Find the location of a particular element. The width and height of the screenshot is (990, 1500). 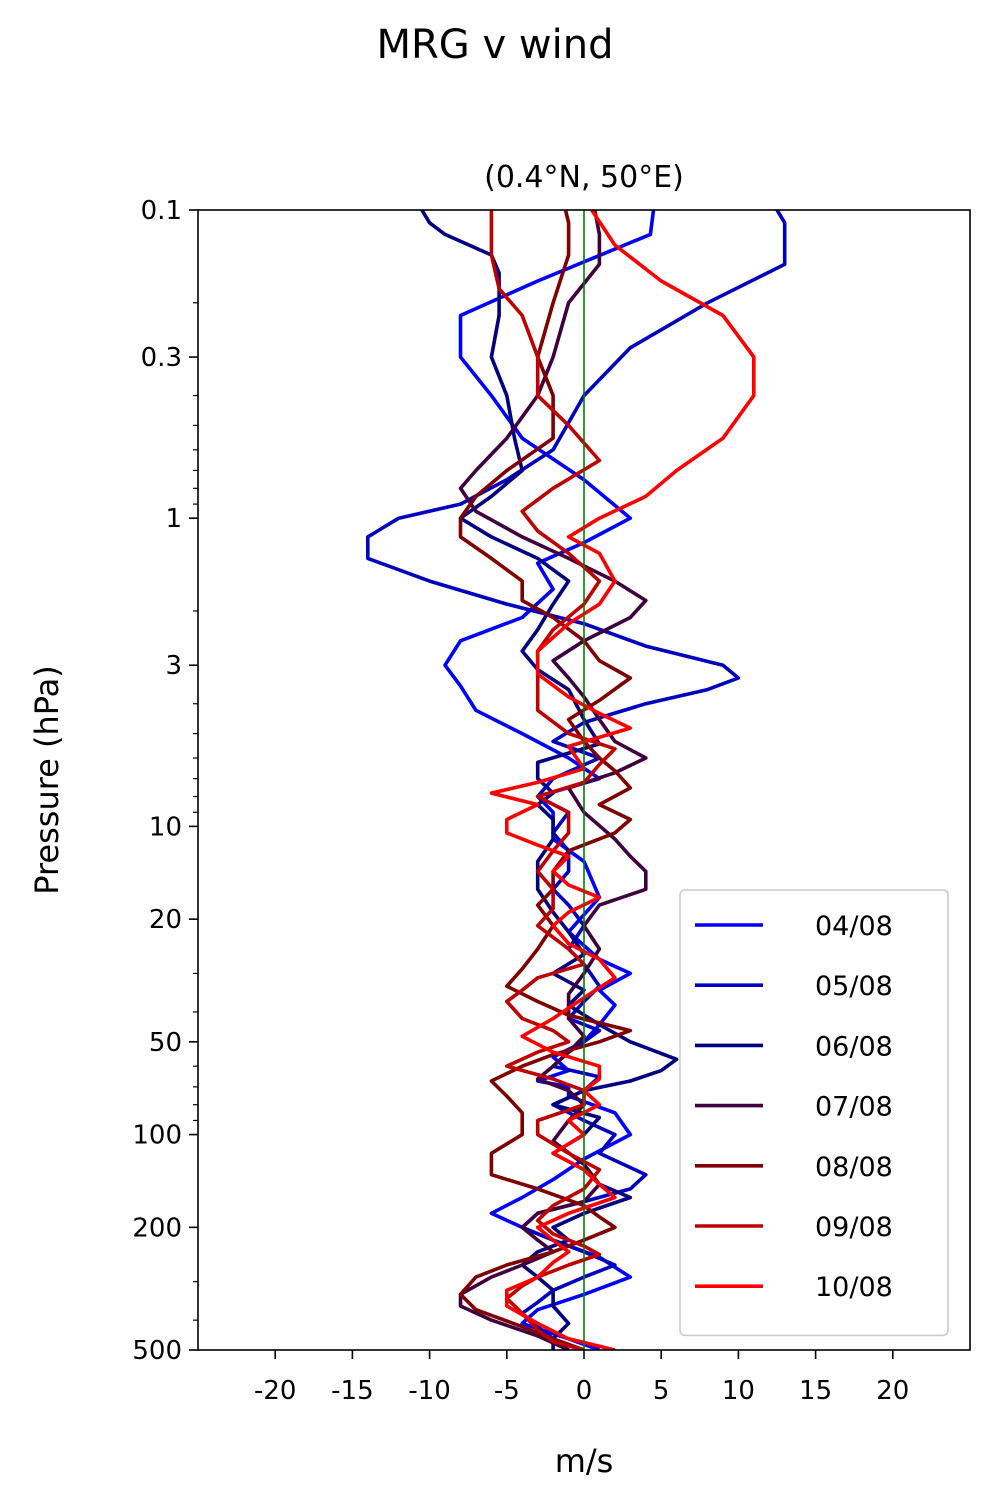

x-tick-label: 10 is located at coordinates (738, 1391).